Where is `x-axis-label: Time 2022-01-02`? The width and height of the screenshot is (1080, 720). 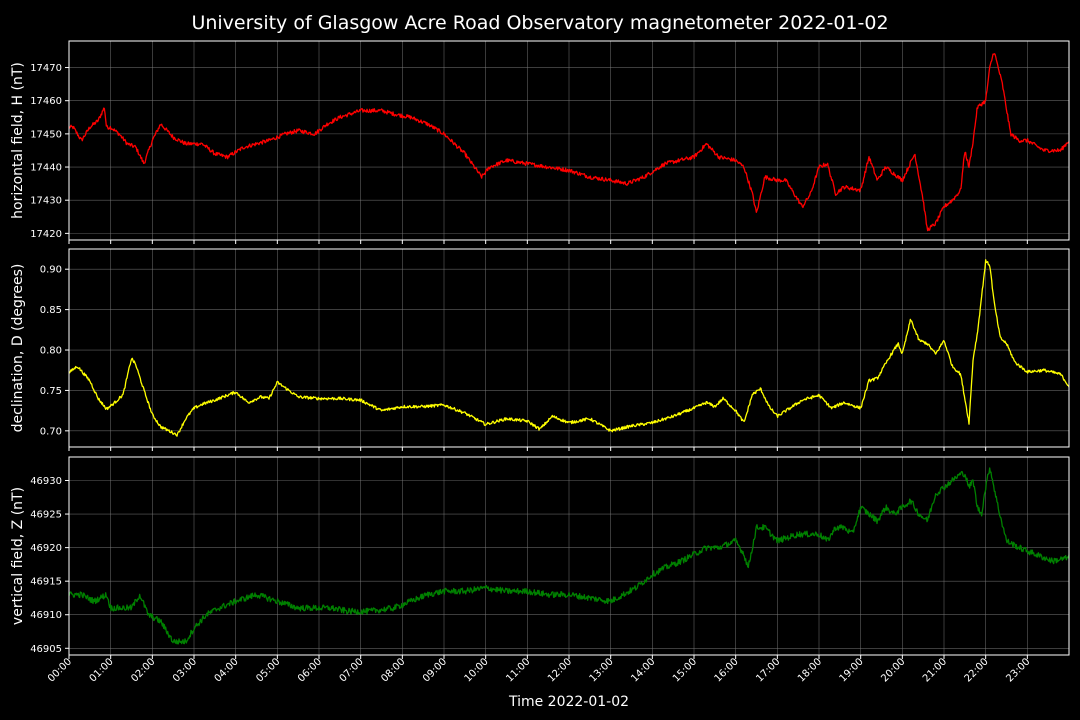
x-axis-label: Time 2022-01-02 is located at coordinates (568, 702).